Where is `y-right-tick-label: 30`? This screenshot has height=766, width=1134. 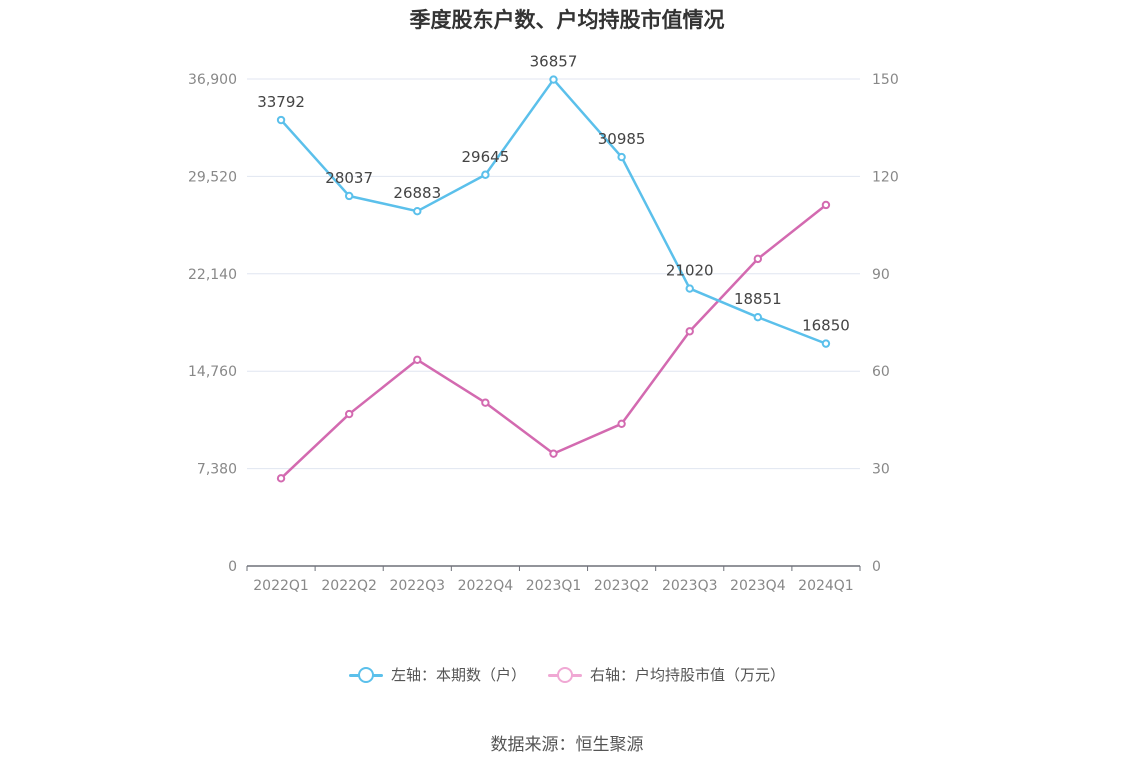
y-right-tick-label: 30 is located at coordinates (881, 470).